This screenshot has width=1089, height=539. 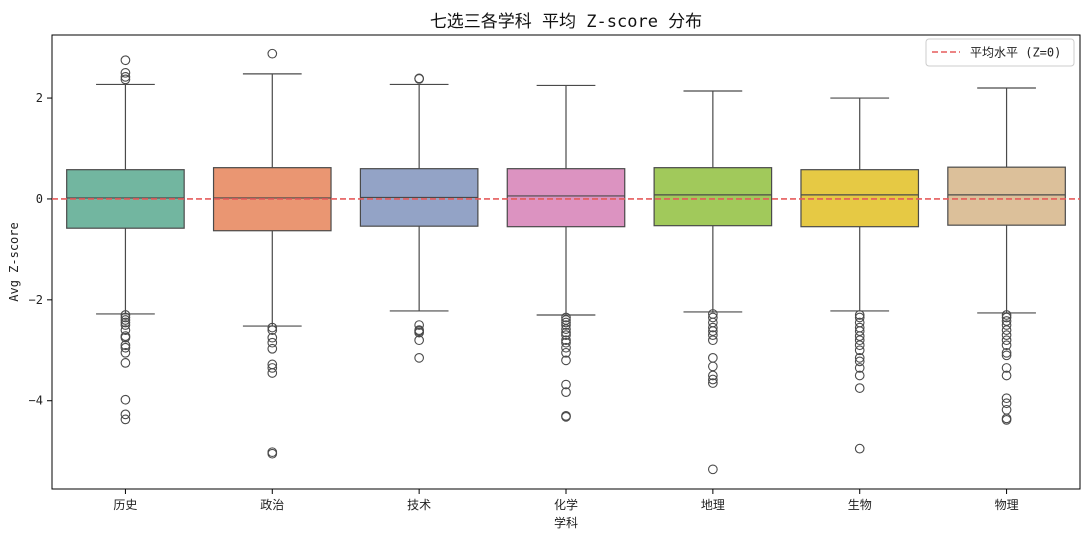 What do you see at coordinates (1007, 505) in the screenshot?
I see `x-tick-label: 物理` at bounding box center [1007, 505].